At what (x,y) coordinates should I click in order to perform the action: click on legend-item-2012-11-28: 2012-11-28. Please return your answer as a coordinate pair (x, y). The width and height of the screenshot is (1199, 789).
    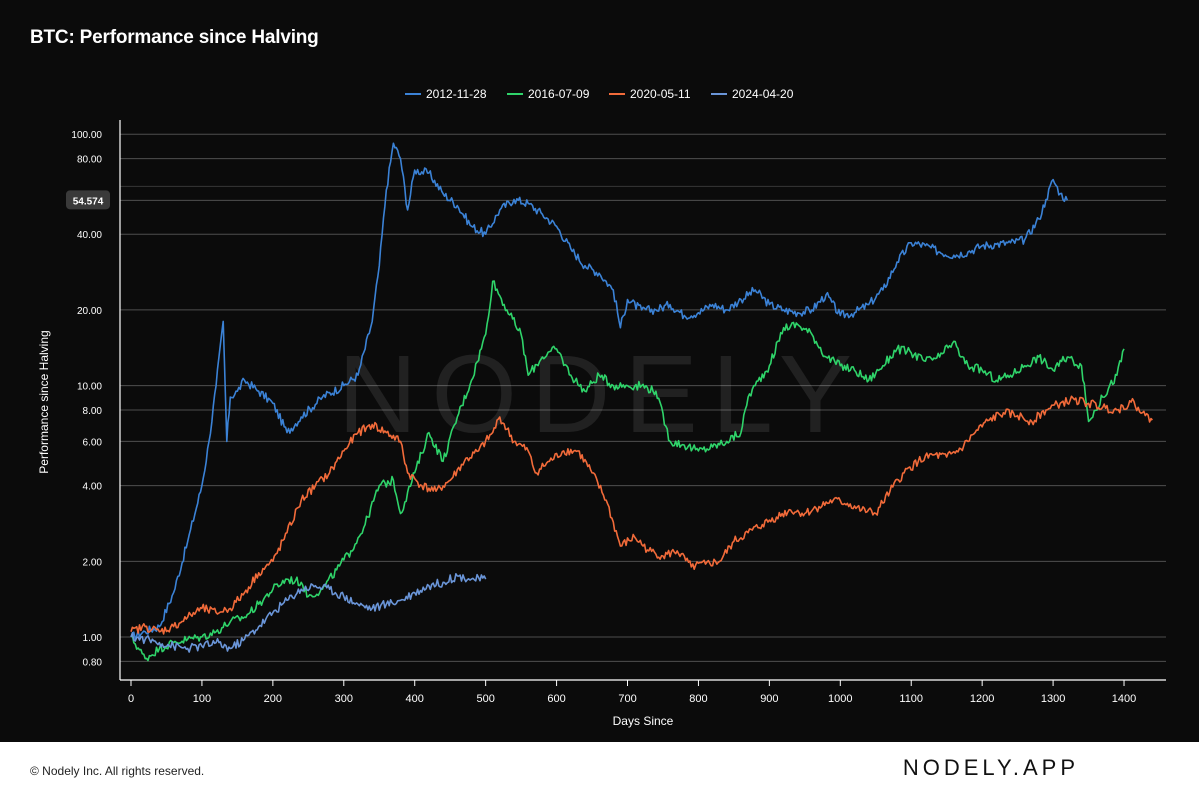
    Looking at the image, I should click on (446, 94).